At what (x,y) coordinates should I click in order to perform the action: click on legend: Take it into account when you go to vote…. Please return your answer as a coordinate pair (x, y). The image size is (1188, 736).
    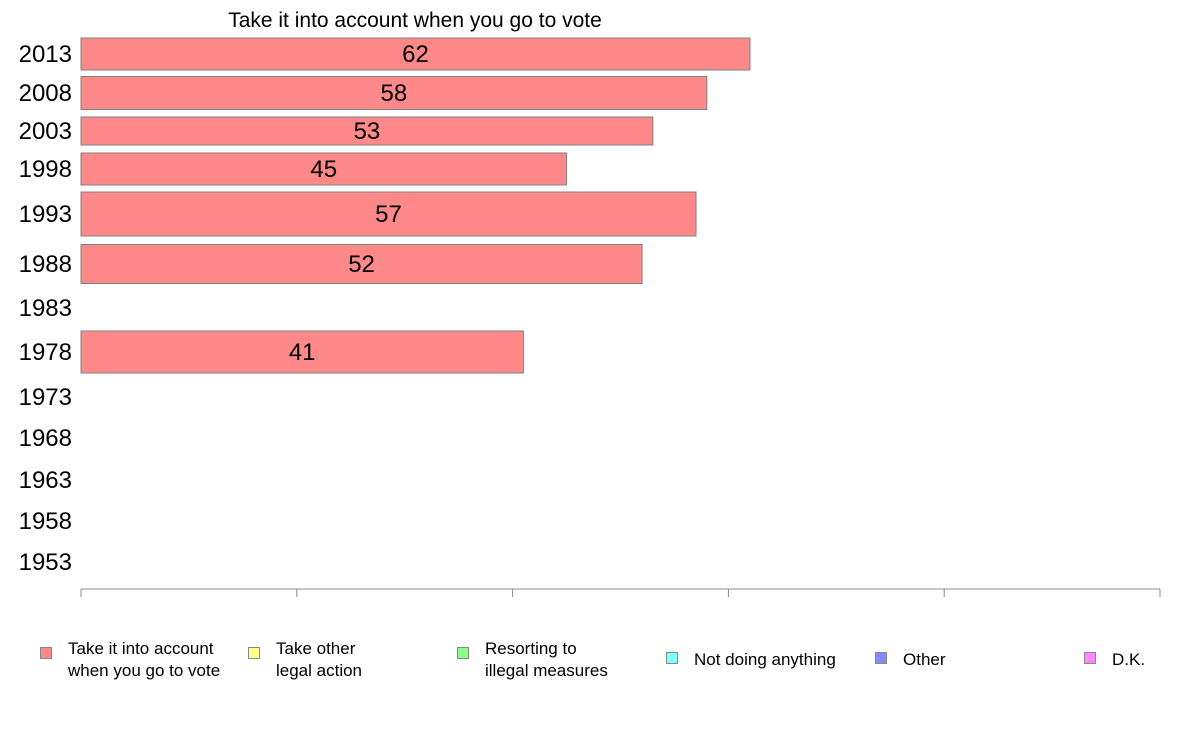
    Looking at the image, I should click on (594, 668).